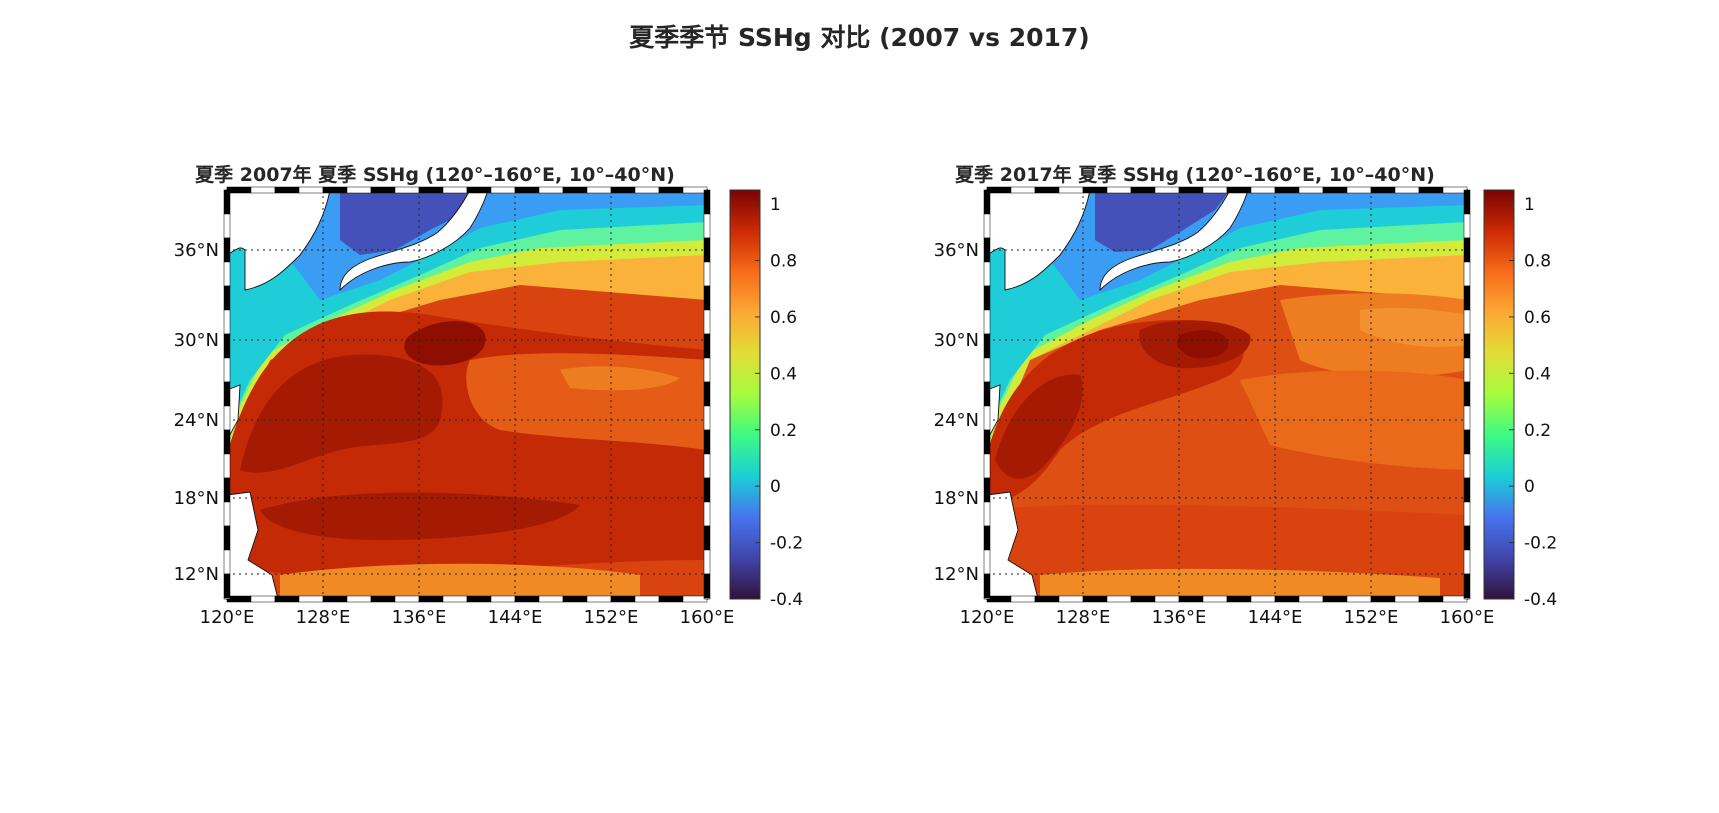  What do you see at coordinates (420, 516) in the screenshot?
I see `contour-dark-red-south` at bounding box center [420, 516].